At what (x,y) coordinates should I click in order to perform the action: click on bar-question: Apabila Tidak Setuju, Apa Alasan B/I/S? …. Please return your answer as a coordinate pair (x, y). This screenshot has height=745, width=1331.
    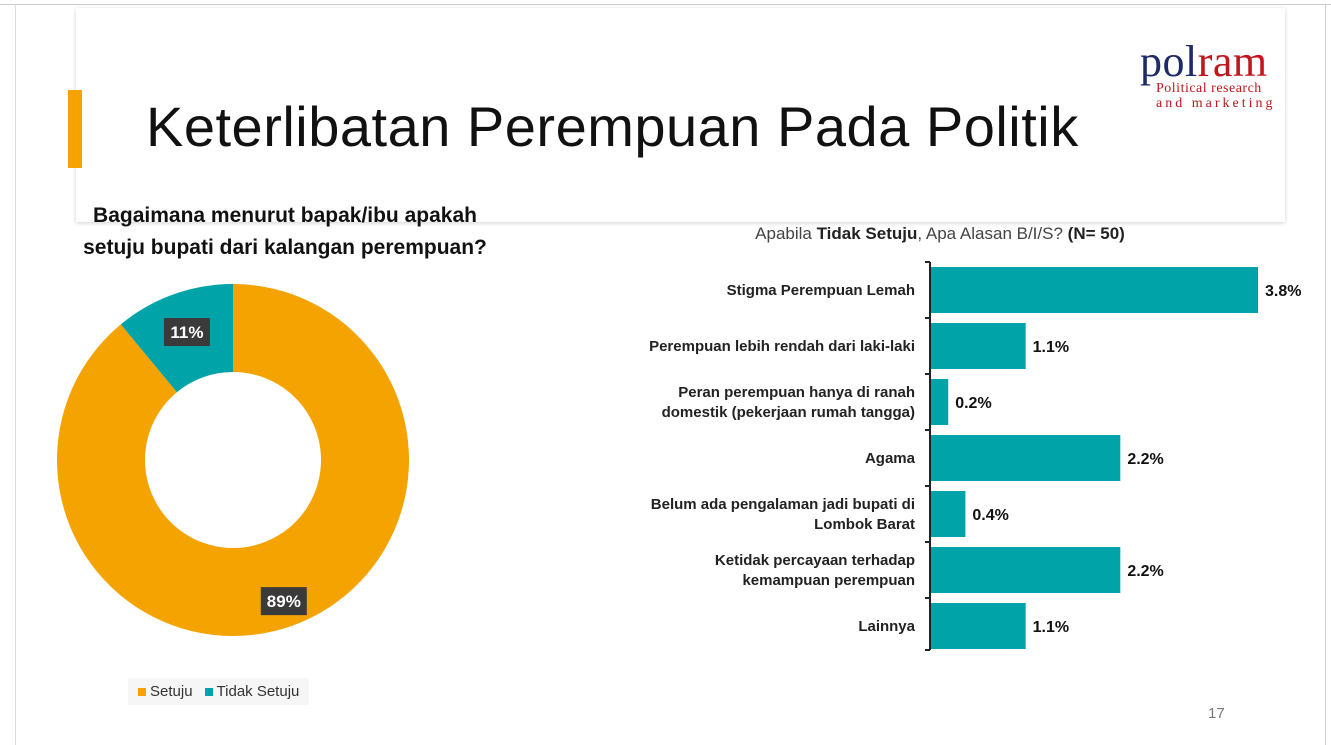
    Looking at the image, I should click on (940, 234).